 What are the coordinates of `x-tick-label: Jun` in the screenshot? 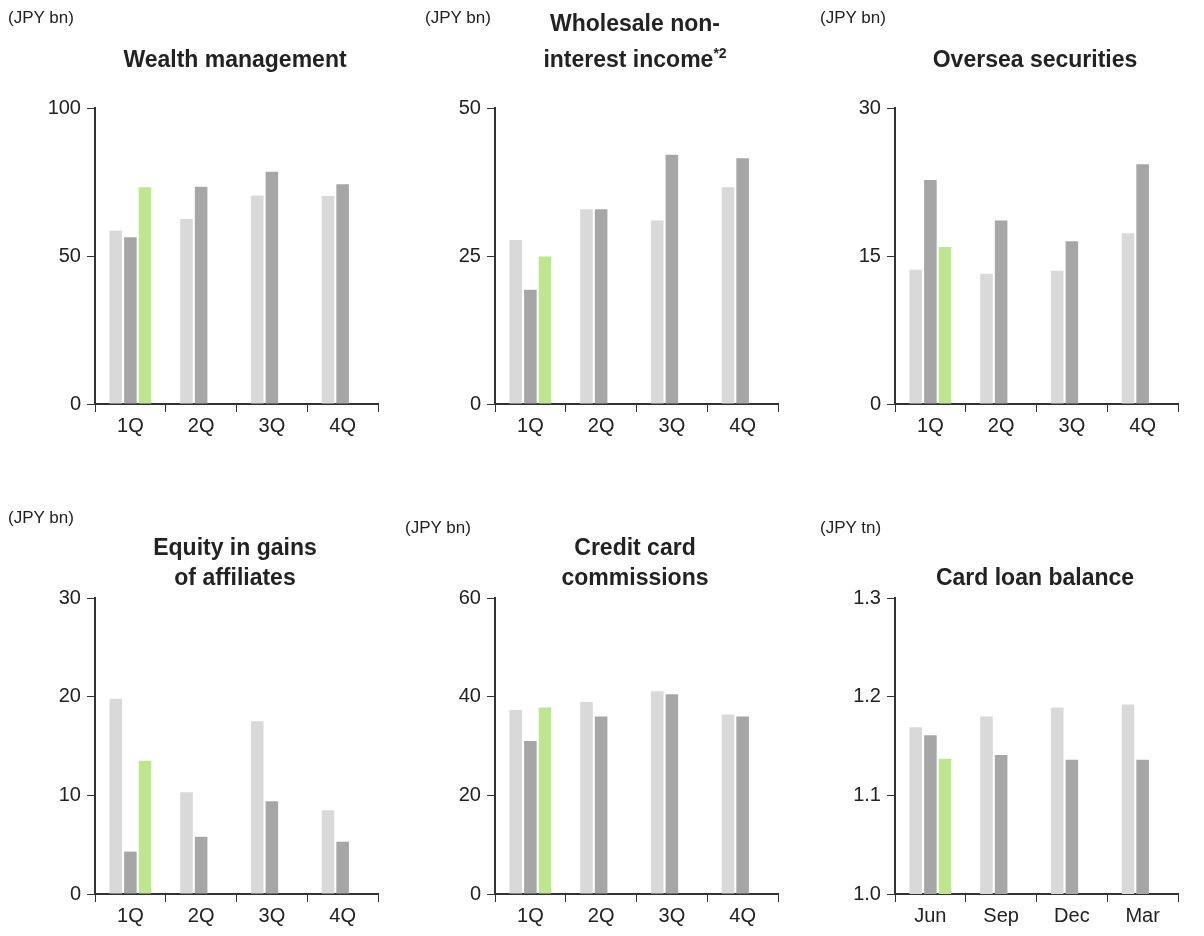 It's located at (930, 914).